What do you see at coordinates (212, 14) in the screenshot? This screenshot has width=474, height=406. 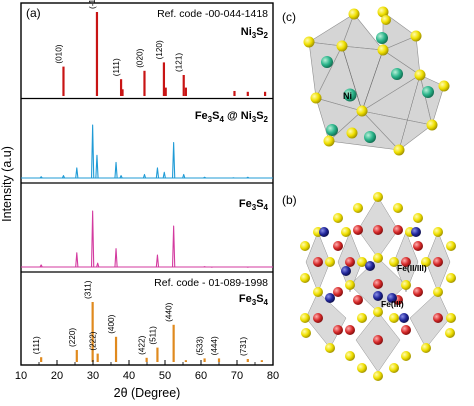 I see `ref-code-ni3s2: Ref. code -00-044-1418` at bounding box center [212, 14].